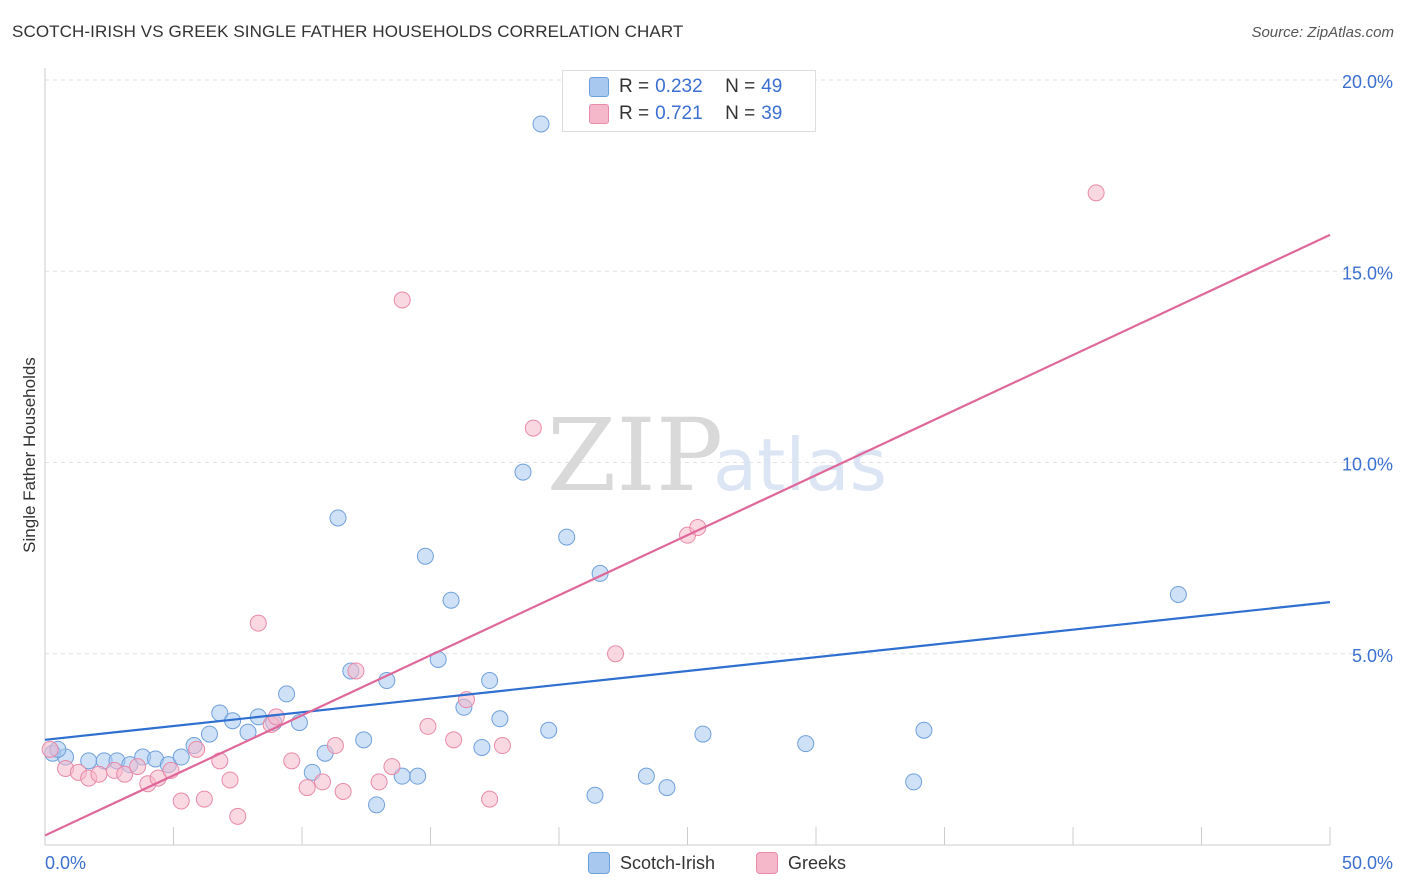  I want to click on y-tick-label: 10.0%, so click(1367, 465).